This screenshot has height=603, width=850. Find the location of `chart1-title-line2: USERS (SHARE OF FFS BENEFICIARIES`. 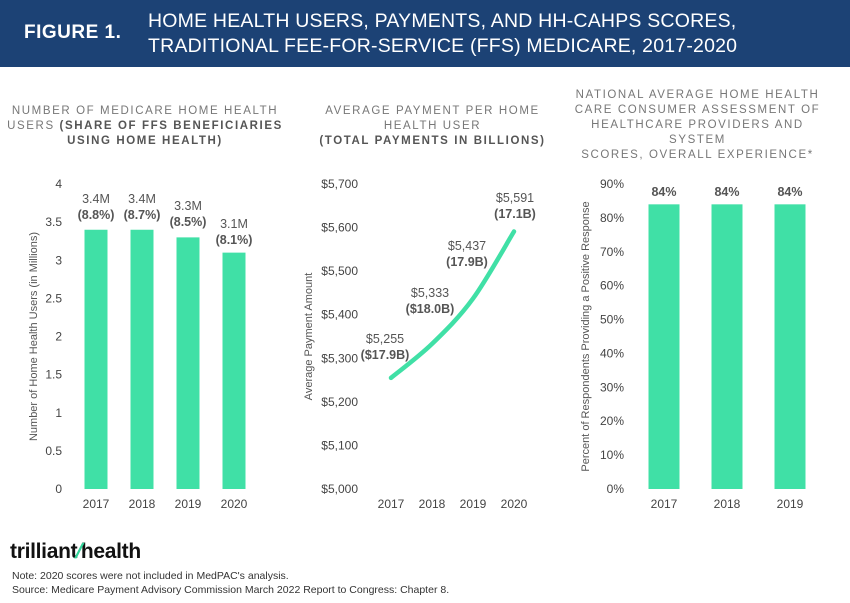

chart1-title-line2: USERS (SHARE OF FFS BENEFICIARIES is located at coordinates (145, 126).